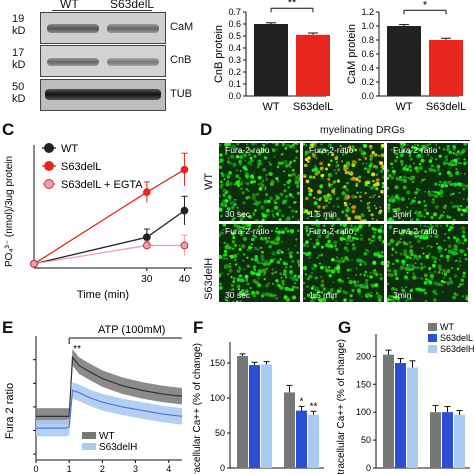 This screenshot has width=474, height=474. Describe the element at coordinates (314, 406) in the screenshot. I see `significance-marker: **` at that location.